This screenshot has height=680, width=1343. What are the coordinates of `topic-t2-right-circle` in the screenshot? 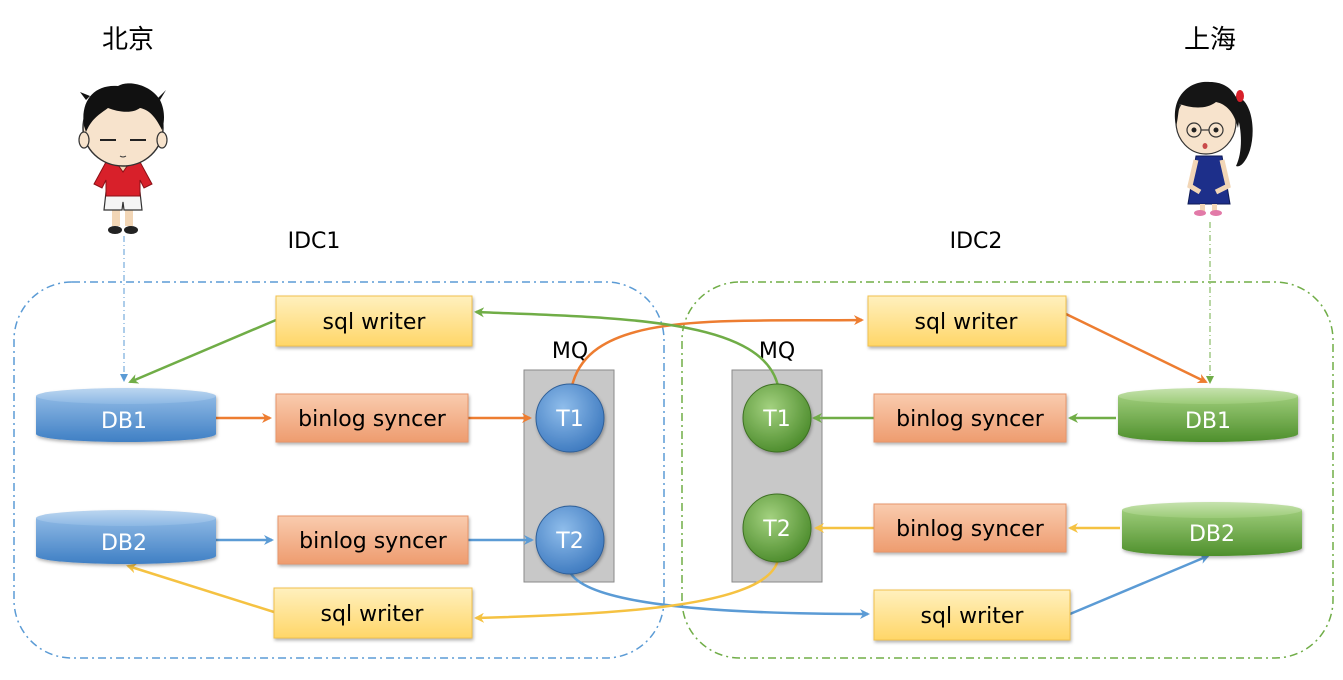 It's located at (777, 528).